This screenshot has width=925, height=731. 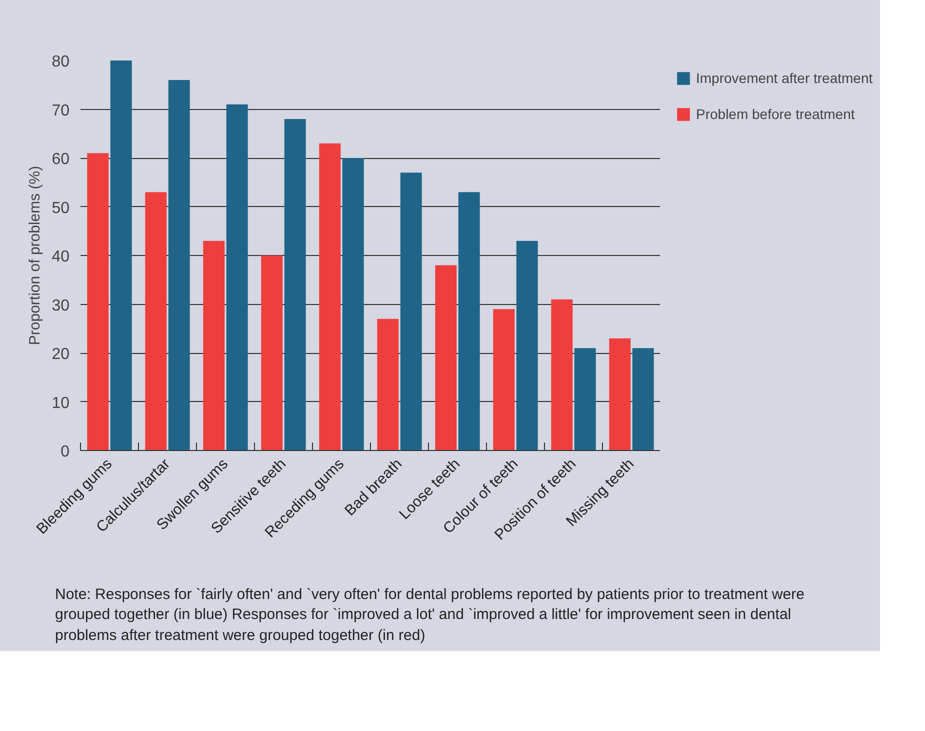 What do you see at coordinates (61, 257) in the screenshot?
I see `y-tick-label: 40` at bounding box center [61, 257].